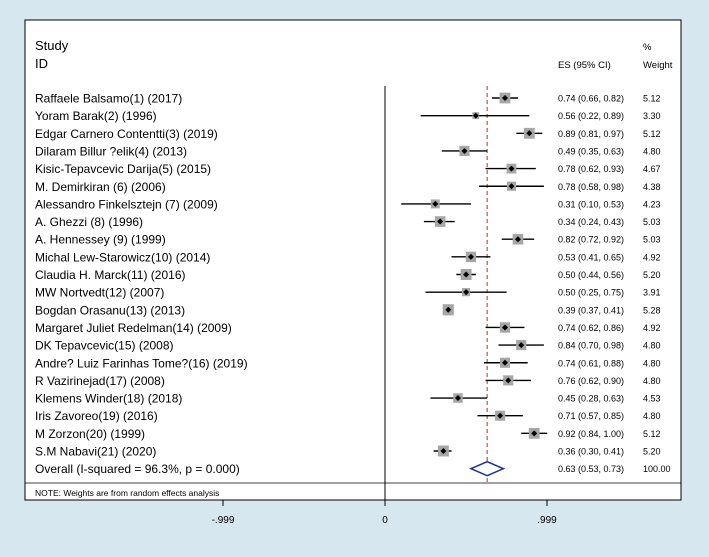  I want to click on overall-weight-text: 100.00, so click(657, 469).